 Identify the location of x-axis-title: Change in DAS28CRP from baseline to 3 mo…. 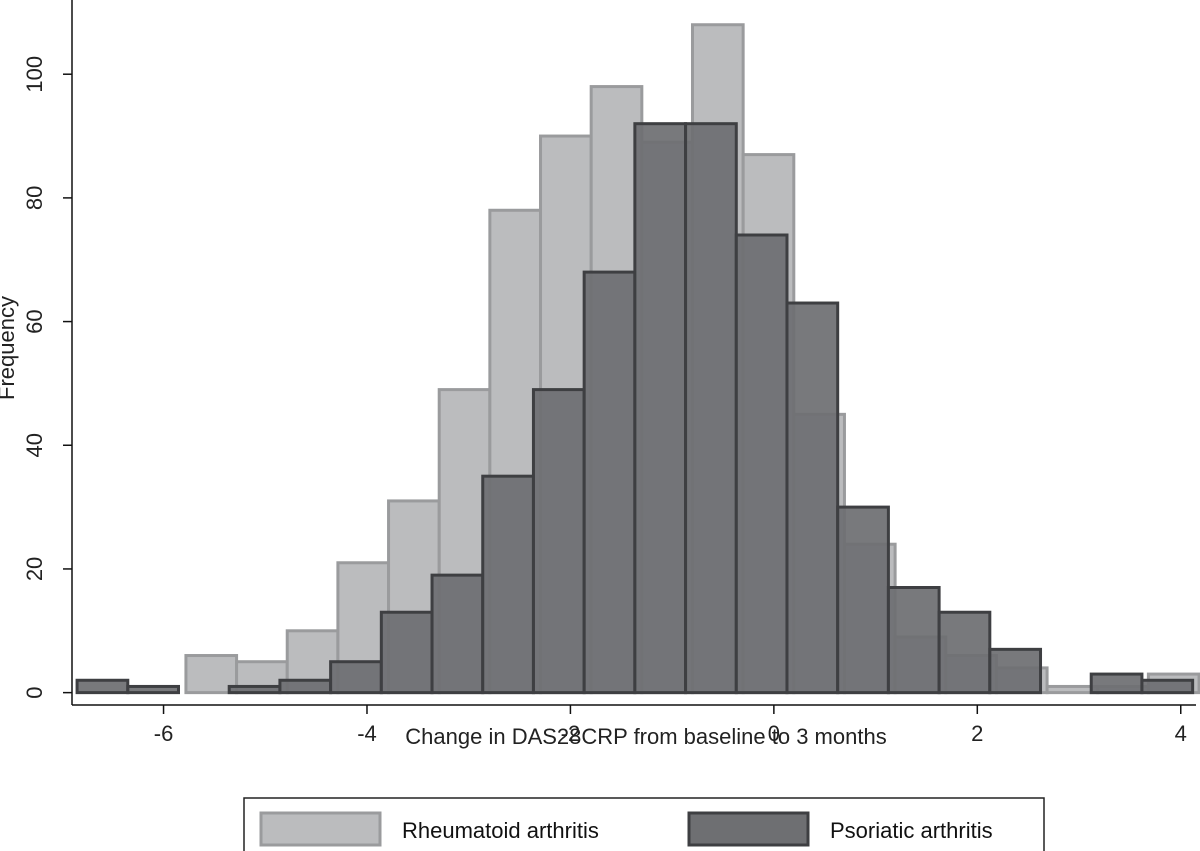
(645, 736).